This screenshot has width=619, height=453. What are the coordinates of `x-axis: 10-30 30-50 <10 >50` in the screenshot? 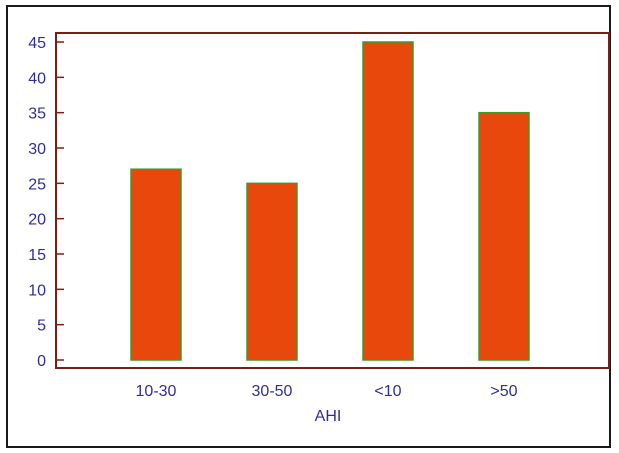 It's located at (327, 391).